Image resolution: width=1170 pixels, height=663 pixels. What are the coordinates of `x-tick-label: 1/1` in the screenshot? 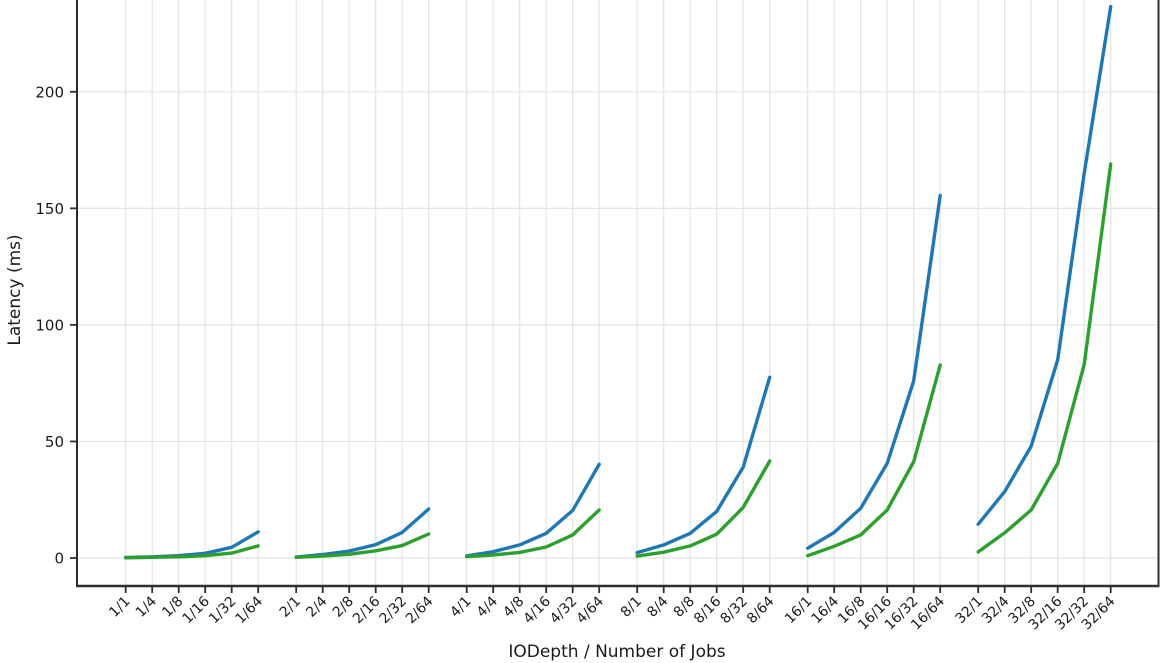 It's located at (119, 607).